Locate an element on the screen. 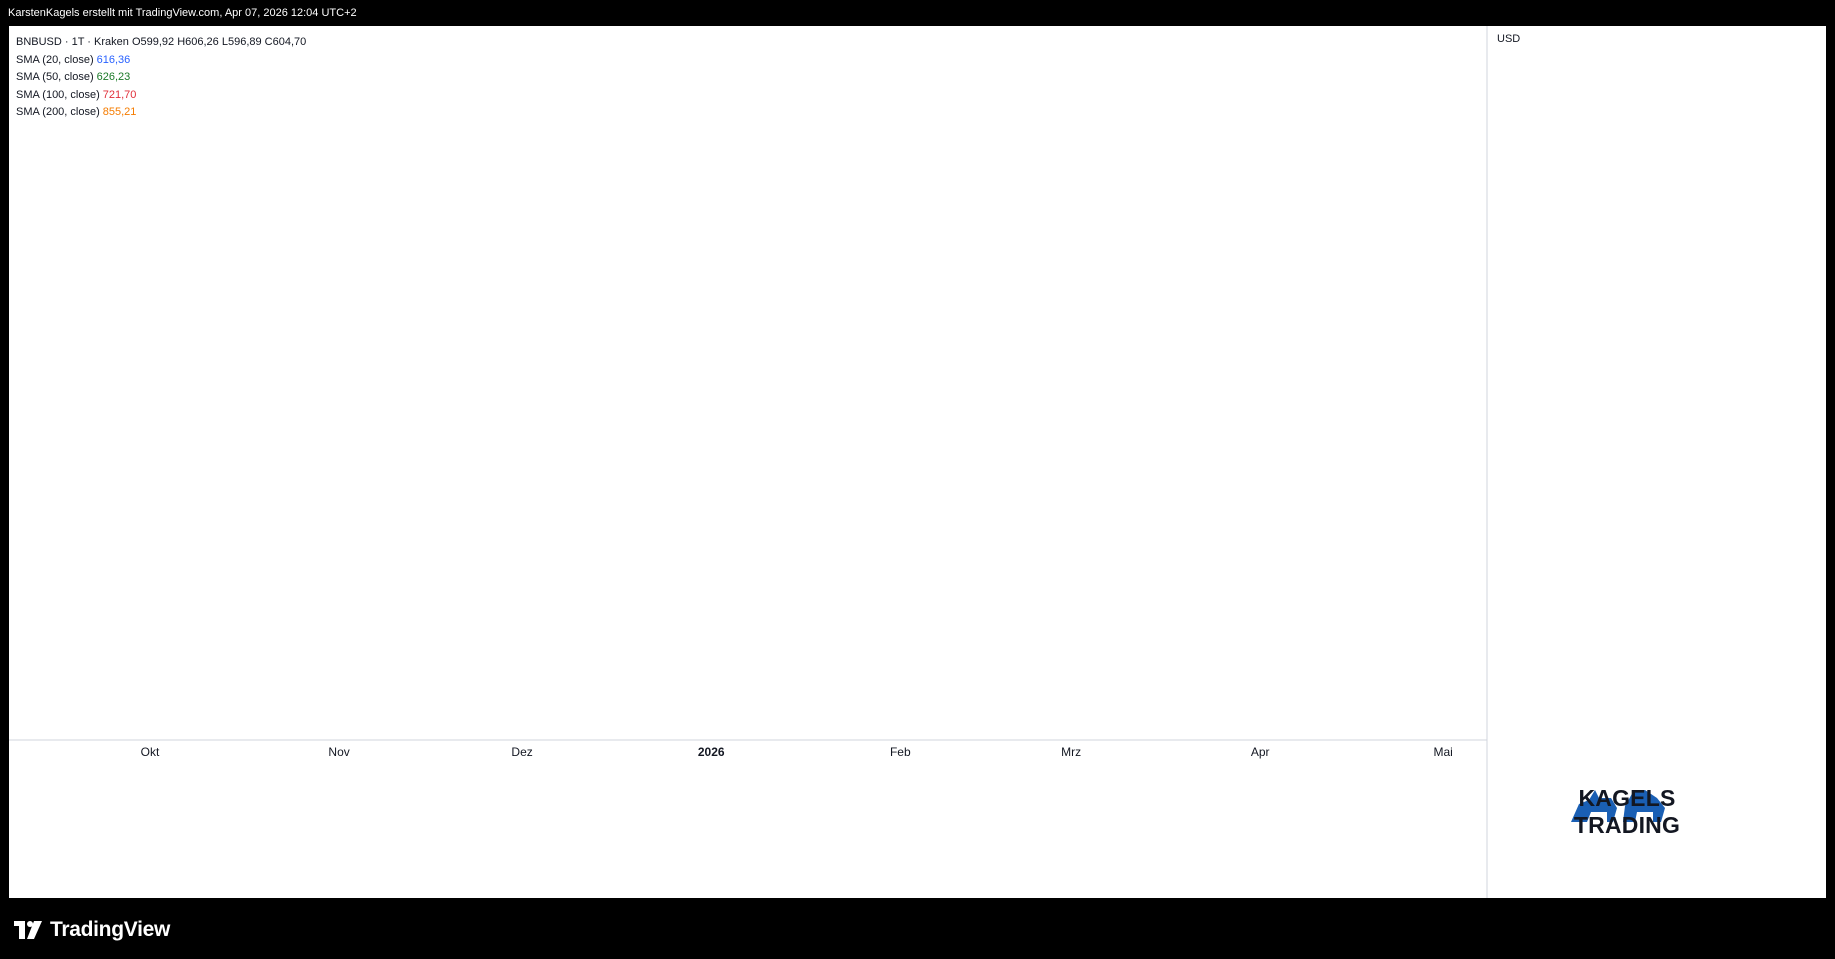 The image size is (1835, 959). time-axis-label: Nov is located at coordinates (338, 752).